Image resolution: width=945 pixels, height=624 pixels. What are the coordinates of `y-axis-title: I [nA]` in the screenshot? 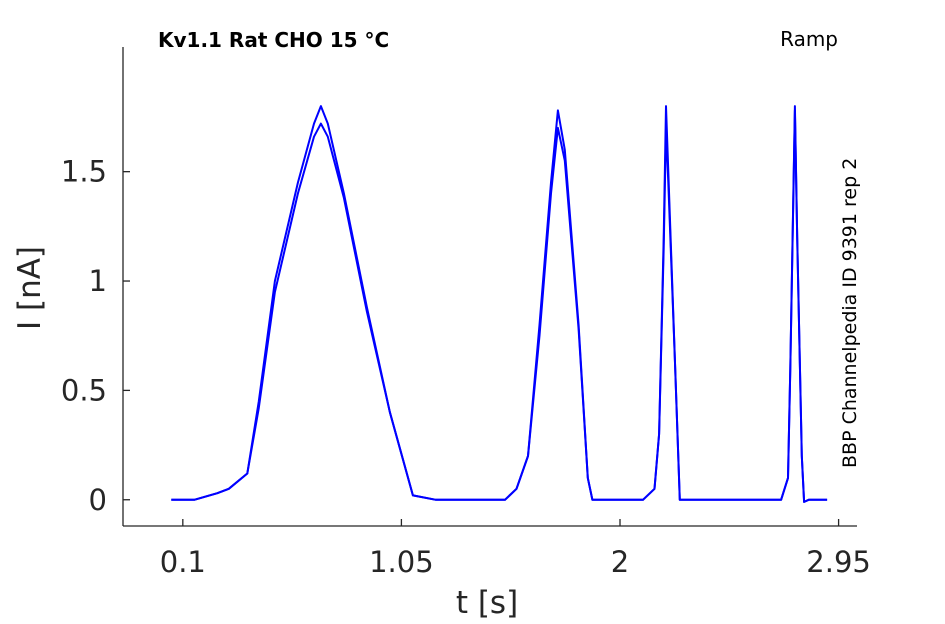 It's located at (30, 288).